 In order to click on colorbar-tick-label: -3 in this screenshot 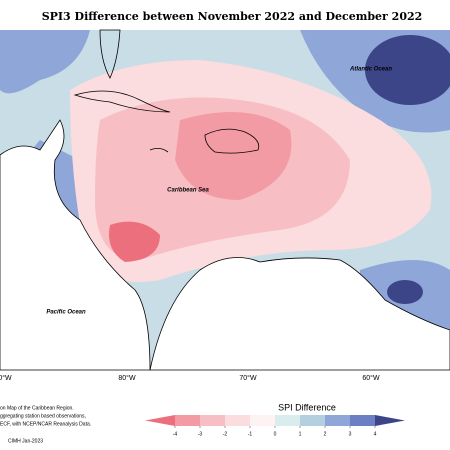, I will do `click(200, 434)`.